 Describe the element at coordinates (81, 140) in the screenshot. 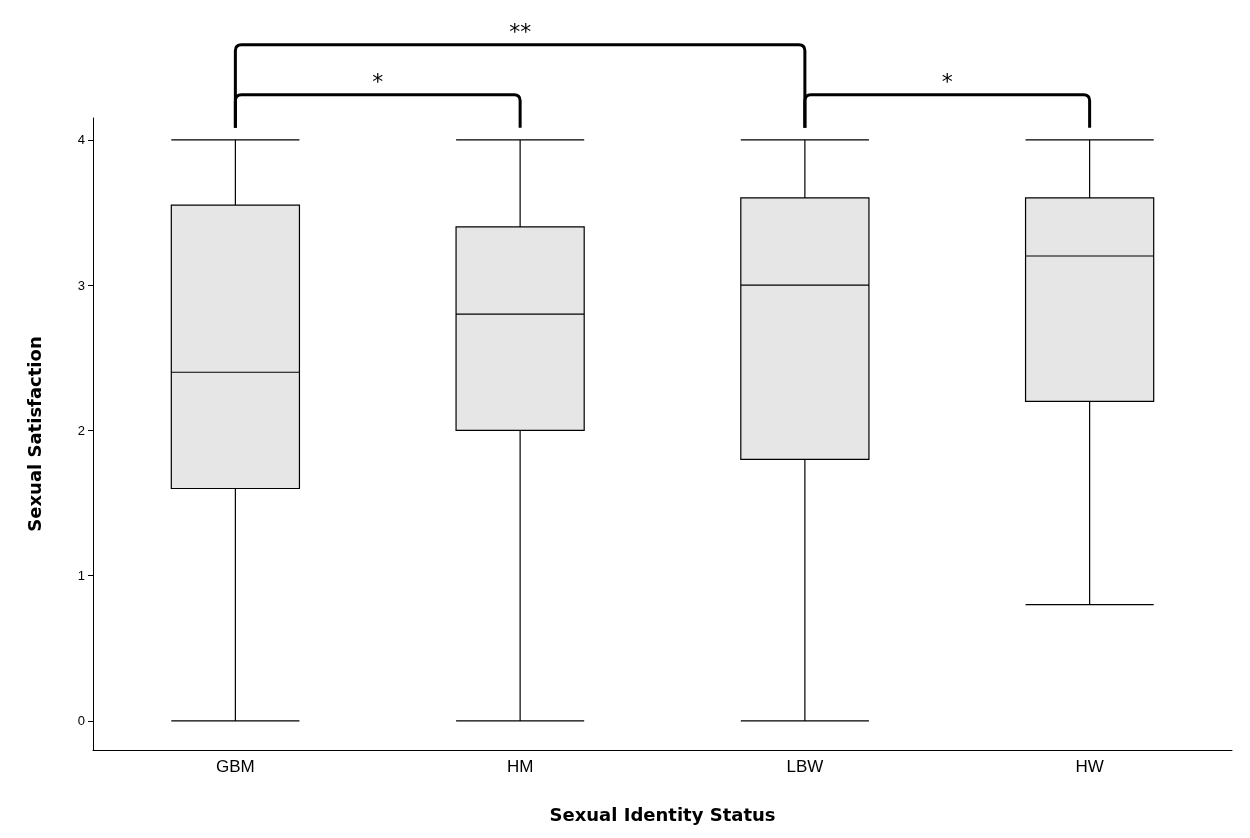

I see `y-tick-label: 4` at that location.